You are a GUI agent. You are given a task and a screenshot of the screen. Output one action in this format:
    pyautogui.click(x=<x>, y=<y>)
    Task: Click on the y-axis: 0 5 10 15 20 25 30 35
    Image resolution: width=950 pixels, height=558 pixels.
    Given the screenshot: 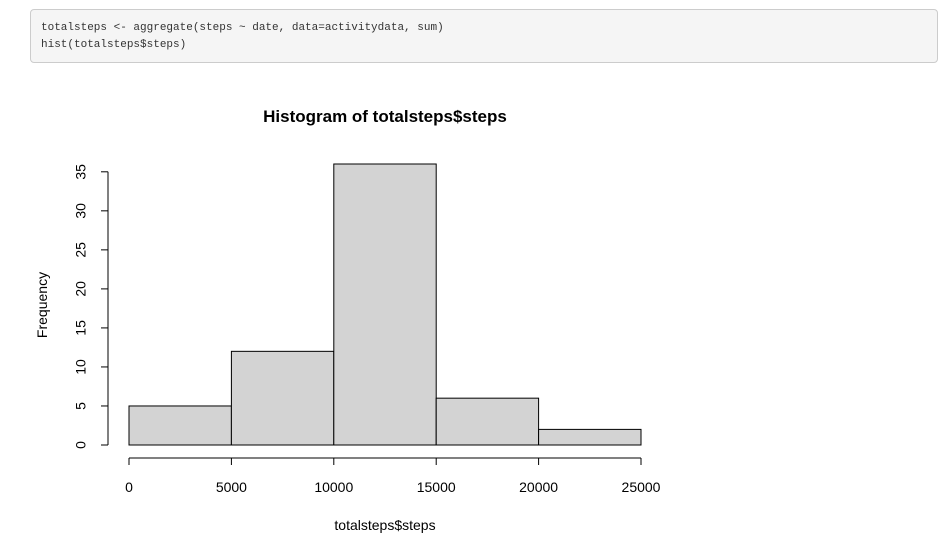 What is the action you would take?
    pyautogui.click(x=91, y=306)
    